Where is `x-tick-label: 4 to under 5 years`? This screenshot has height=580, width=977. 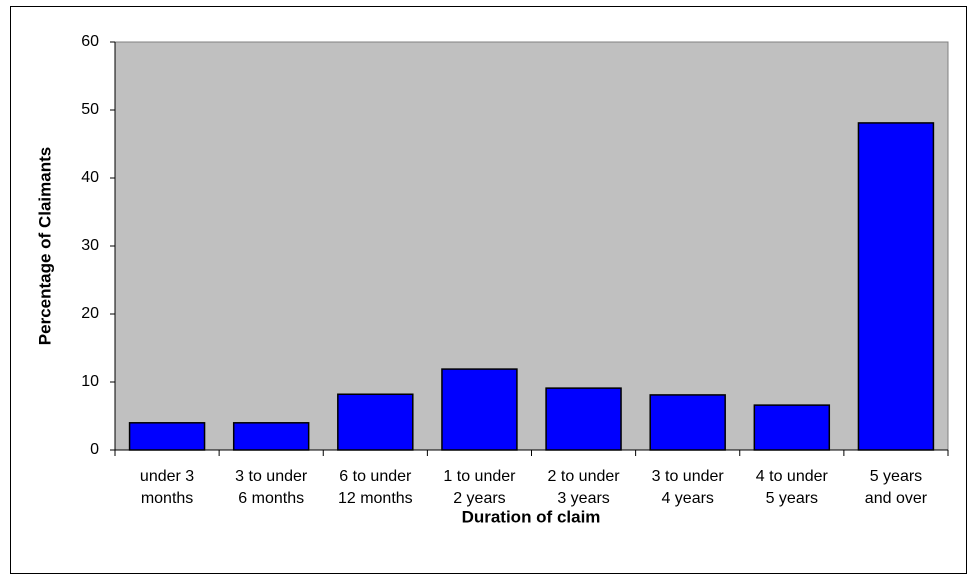
x-tick-label: 4 to under 5 years is located at coordinates (791, 487).